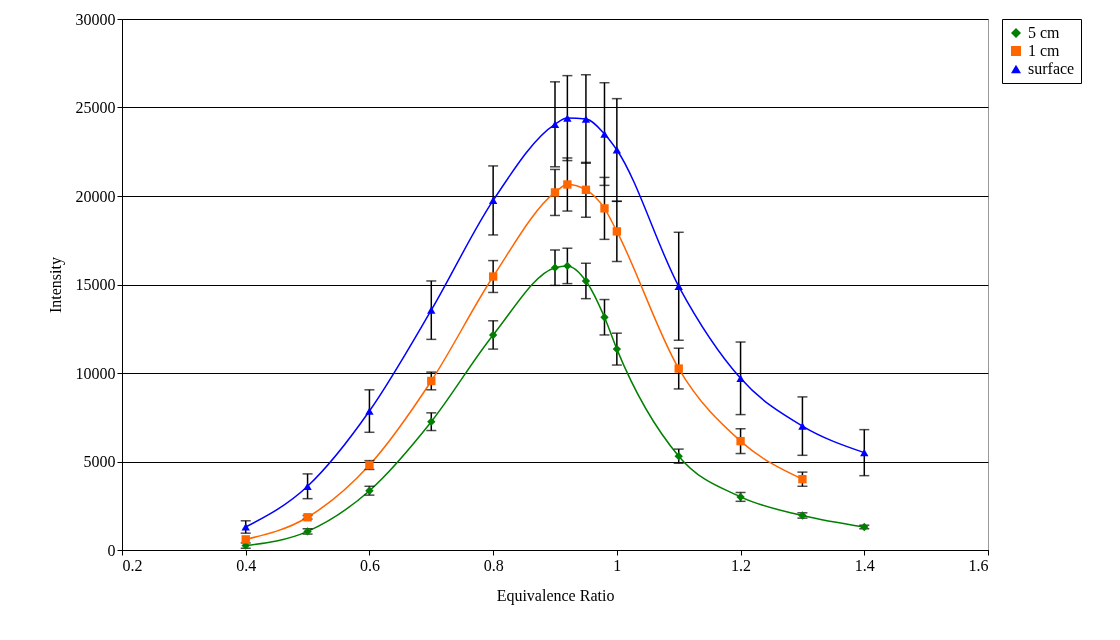  Describe the element at coordinates (246, 565) in the screenshot. I see `x-tick-label: 0.4` at that location.